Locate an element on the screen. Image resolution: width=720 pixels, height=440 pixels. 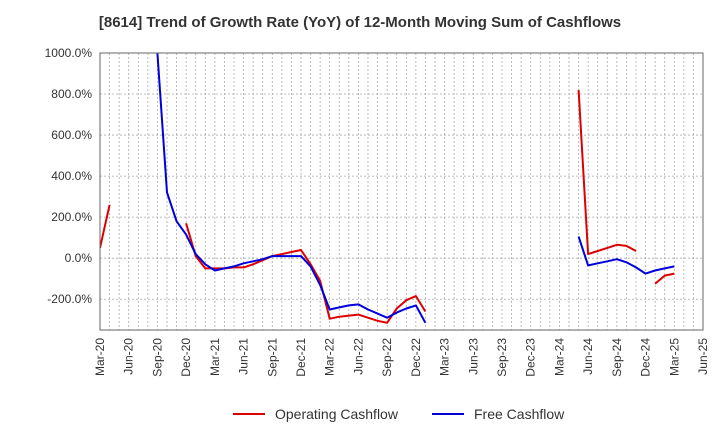
x-tick-label: Sep-22 is located at coordinates (387, 357).